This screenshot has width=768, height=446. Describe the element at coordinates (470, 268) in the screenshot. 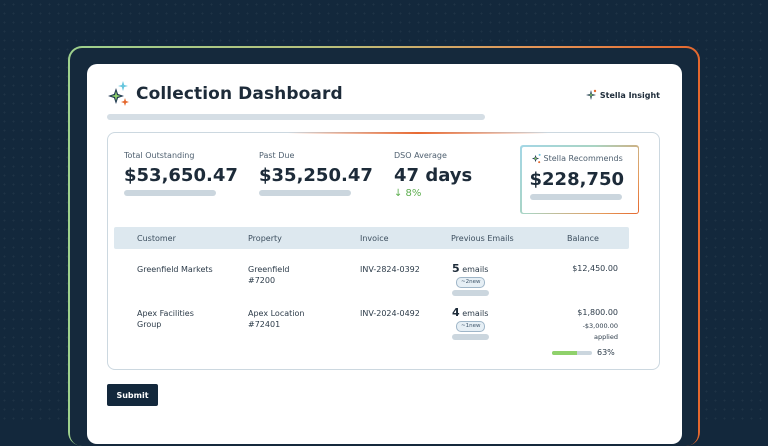

I see `emails-cell: 5 emails` at that location.